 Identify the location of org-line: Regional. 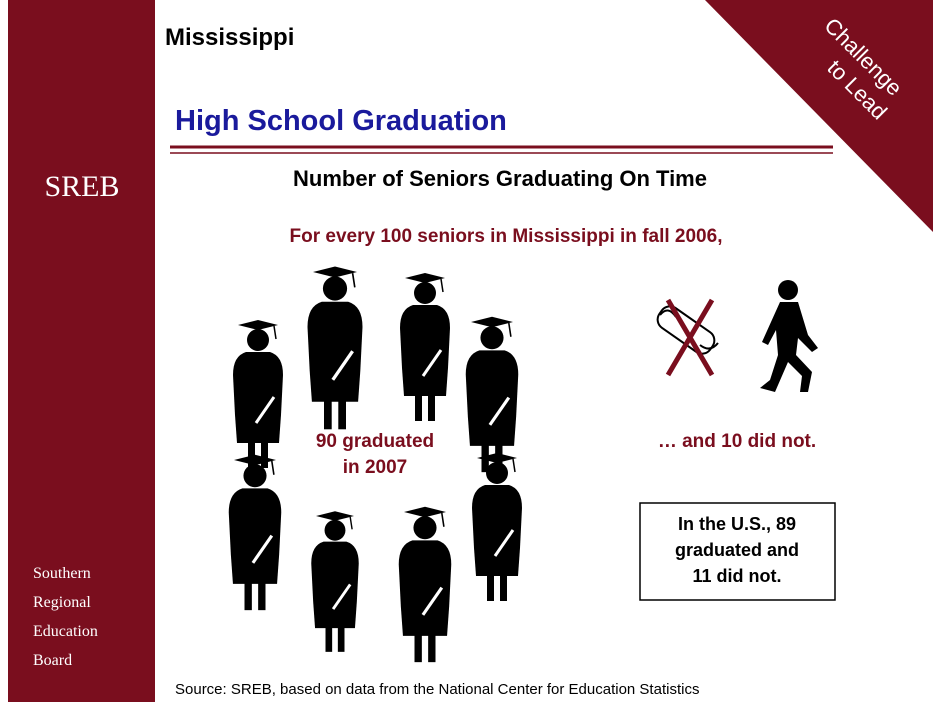
(62, 602).